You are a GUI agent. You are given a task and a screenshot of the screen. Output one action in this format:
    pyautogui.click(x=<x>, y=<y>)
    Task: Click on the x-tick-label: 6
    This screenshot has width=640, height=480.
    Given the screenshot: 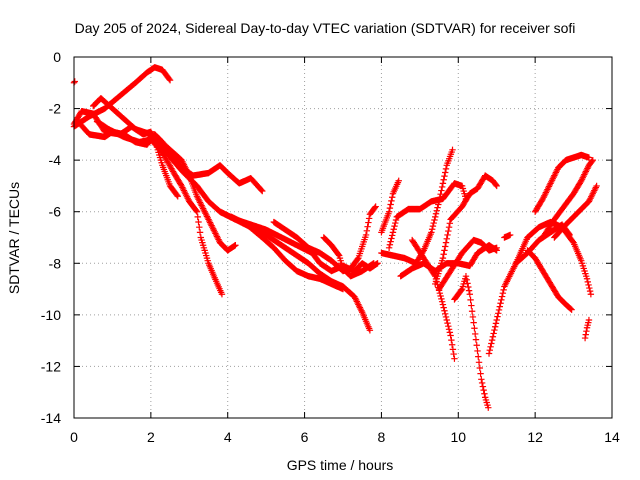 What is the action you would take?
    pyautogui.click(x=305, y=437)
    